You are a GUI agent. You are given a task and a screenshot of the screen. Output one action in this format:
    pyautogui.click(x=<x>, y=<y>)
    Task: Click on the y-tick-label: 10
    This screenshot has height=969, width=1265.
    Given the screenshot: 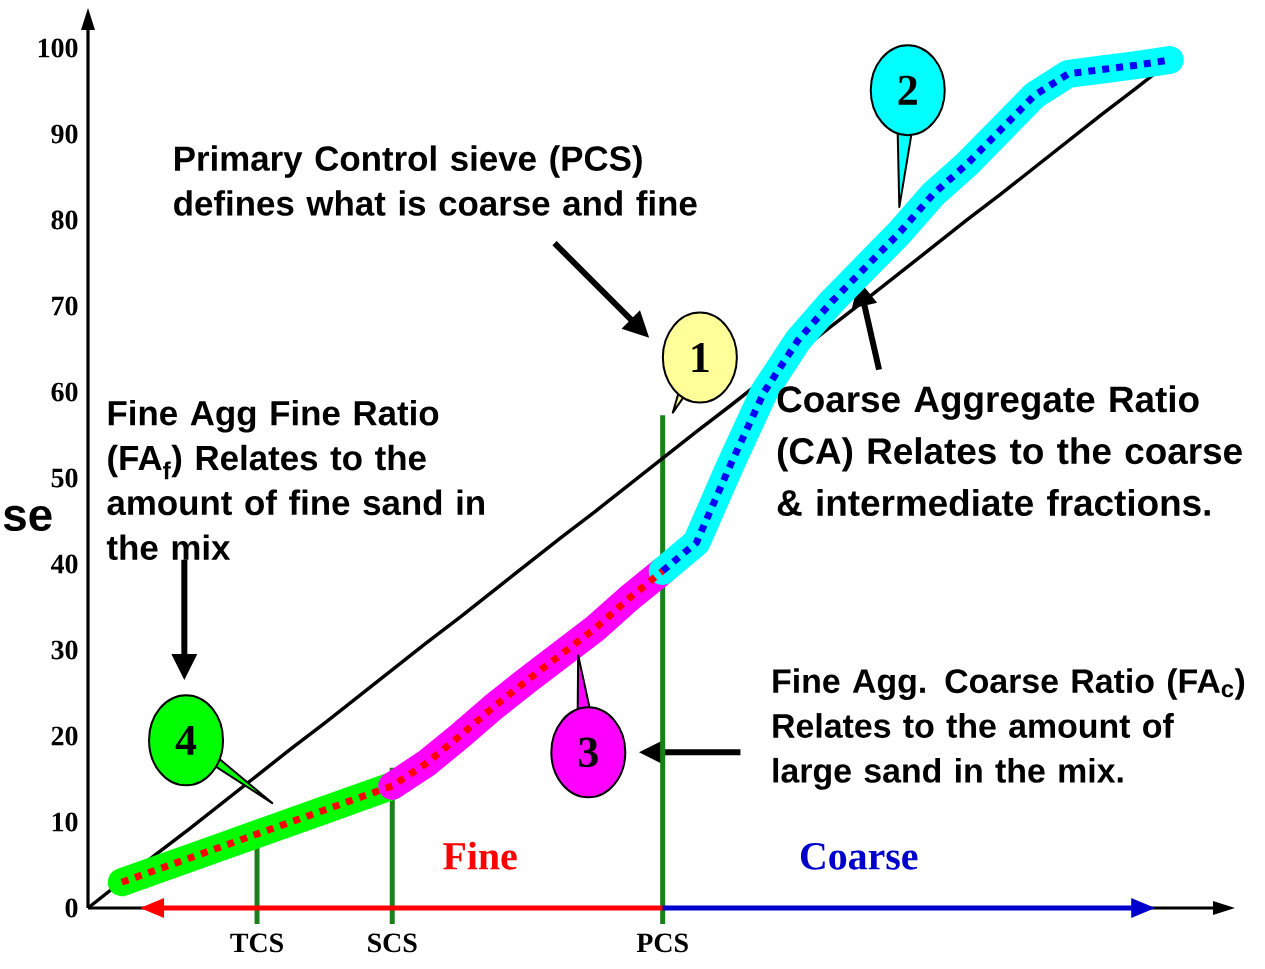 What is the action you would take?
    pyautogui.click(x=65, y=822)
    